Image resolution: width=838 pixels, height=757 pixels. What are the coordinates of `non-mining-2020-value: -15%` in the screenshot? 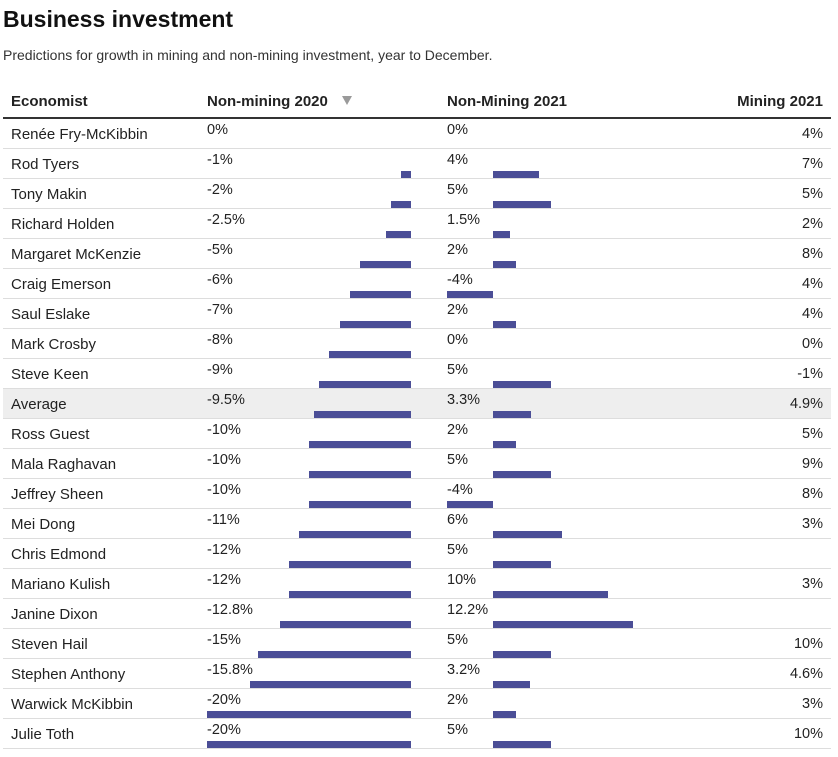 It's located at (224, 640).